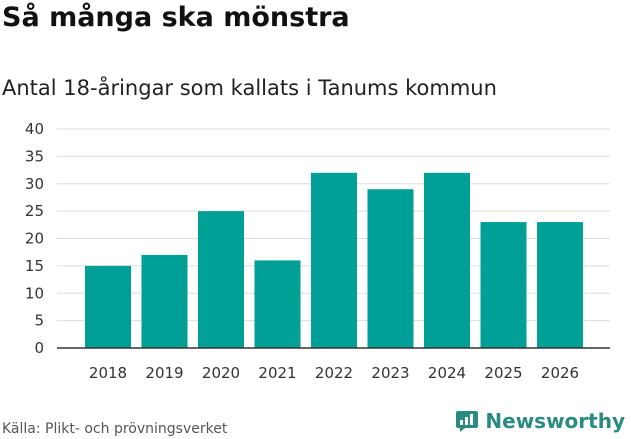 This screenshot has width=631, height=439. What do you see at coordinates (503, 285) in the screenshot?
I see `bar-2025` at bounding box center [503, 285].